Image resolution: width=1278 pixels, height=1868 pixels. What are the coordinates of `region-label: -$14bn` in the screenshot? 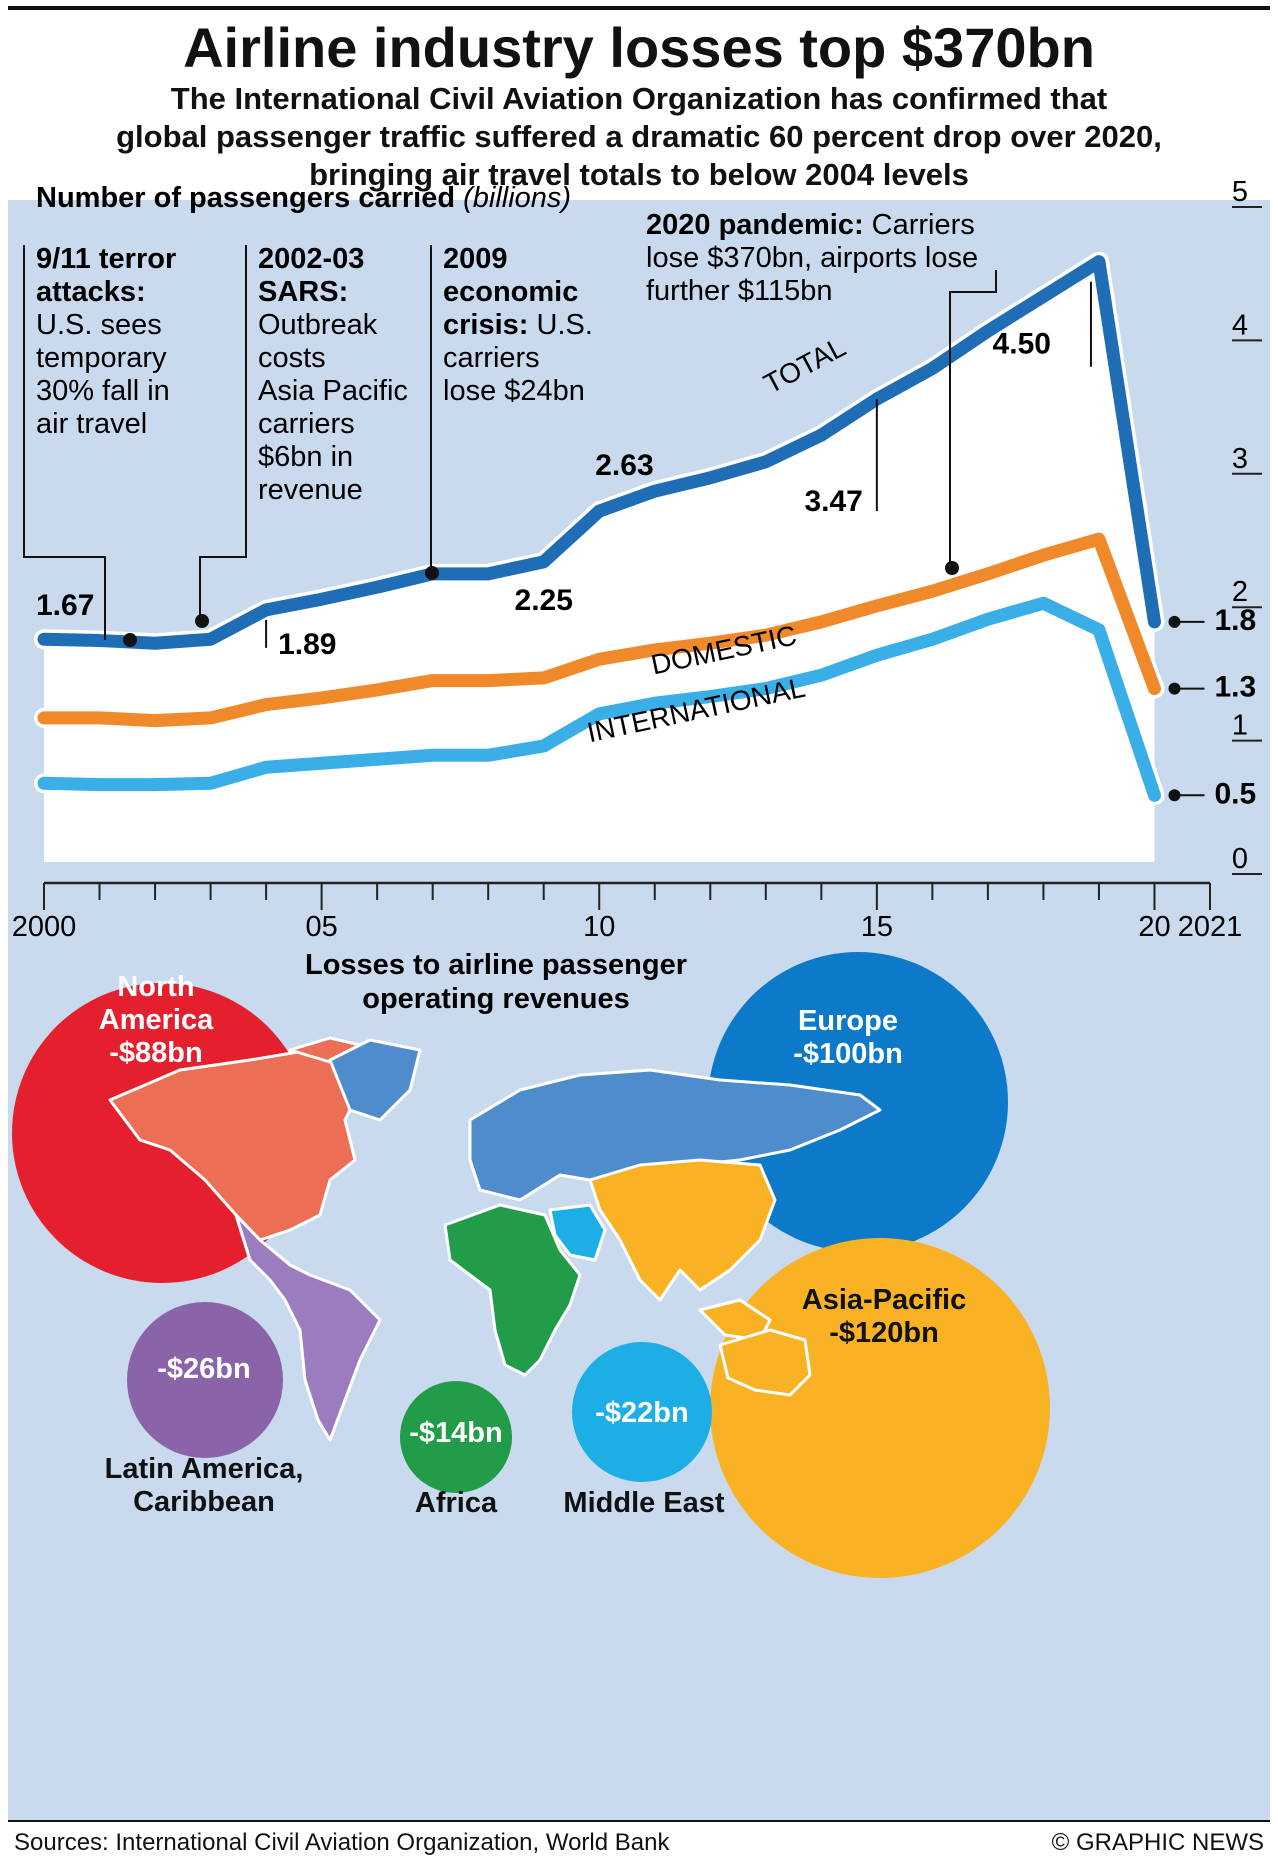 It's located at (455, 1433).